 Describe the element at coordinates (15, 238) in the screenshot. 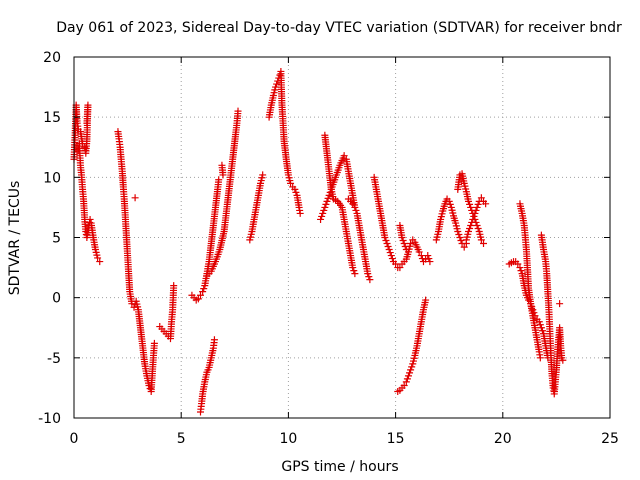

I see `y-axis-title: SDTVAR / TECUs` at that location.